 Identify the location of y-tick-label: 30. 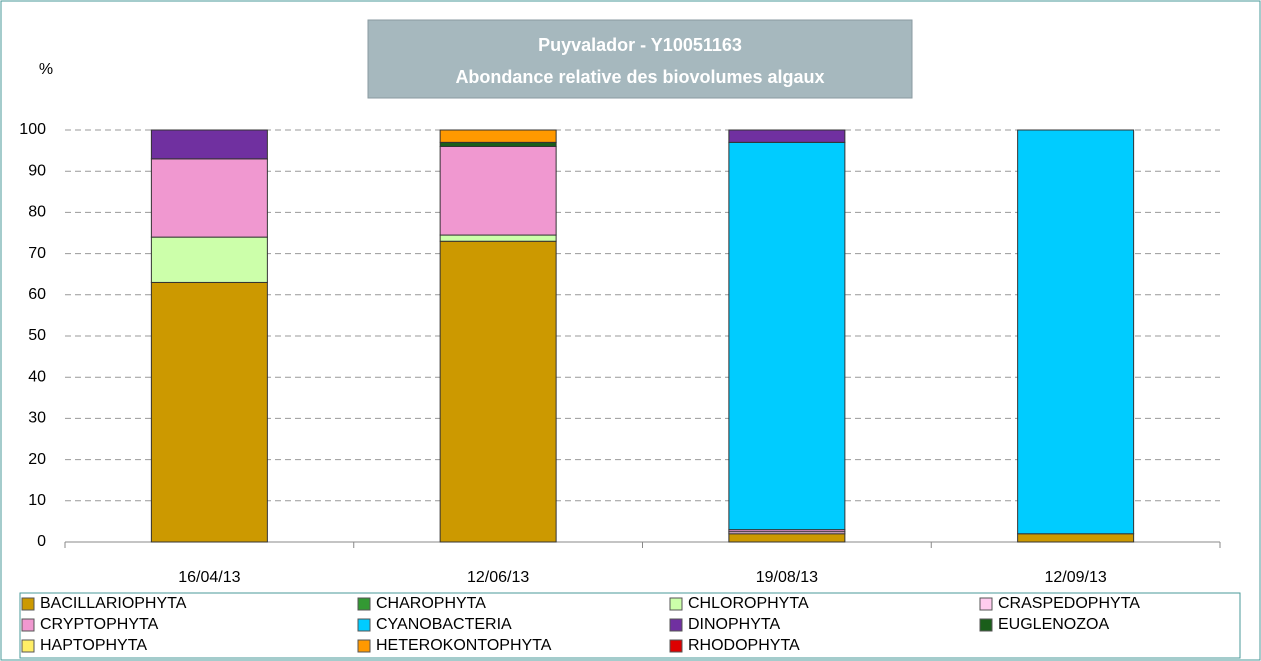
(37, 418).